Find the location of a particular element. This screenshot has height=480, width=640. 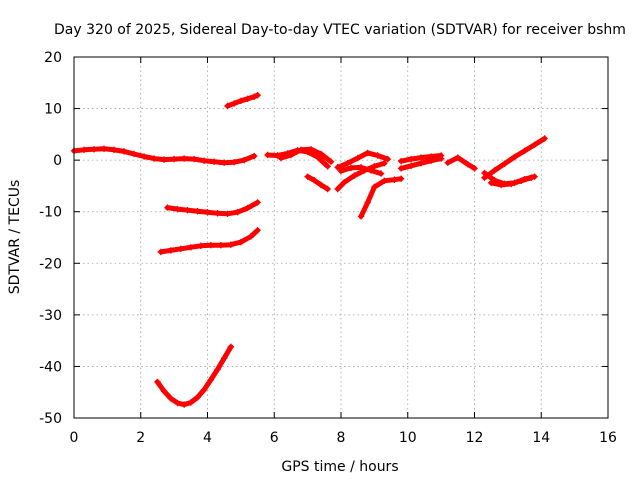

y-tick-label: -30 is located at coordinates (50, 316).